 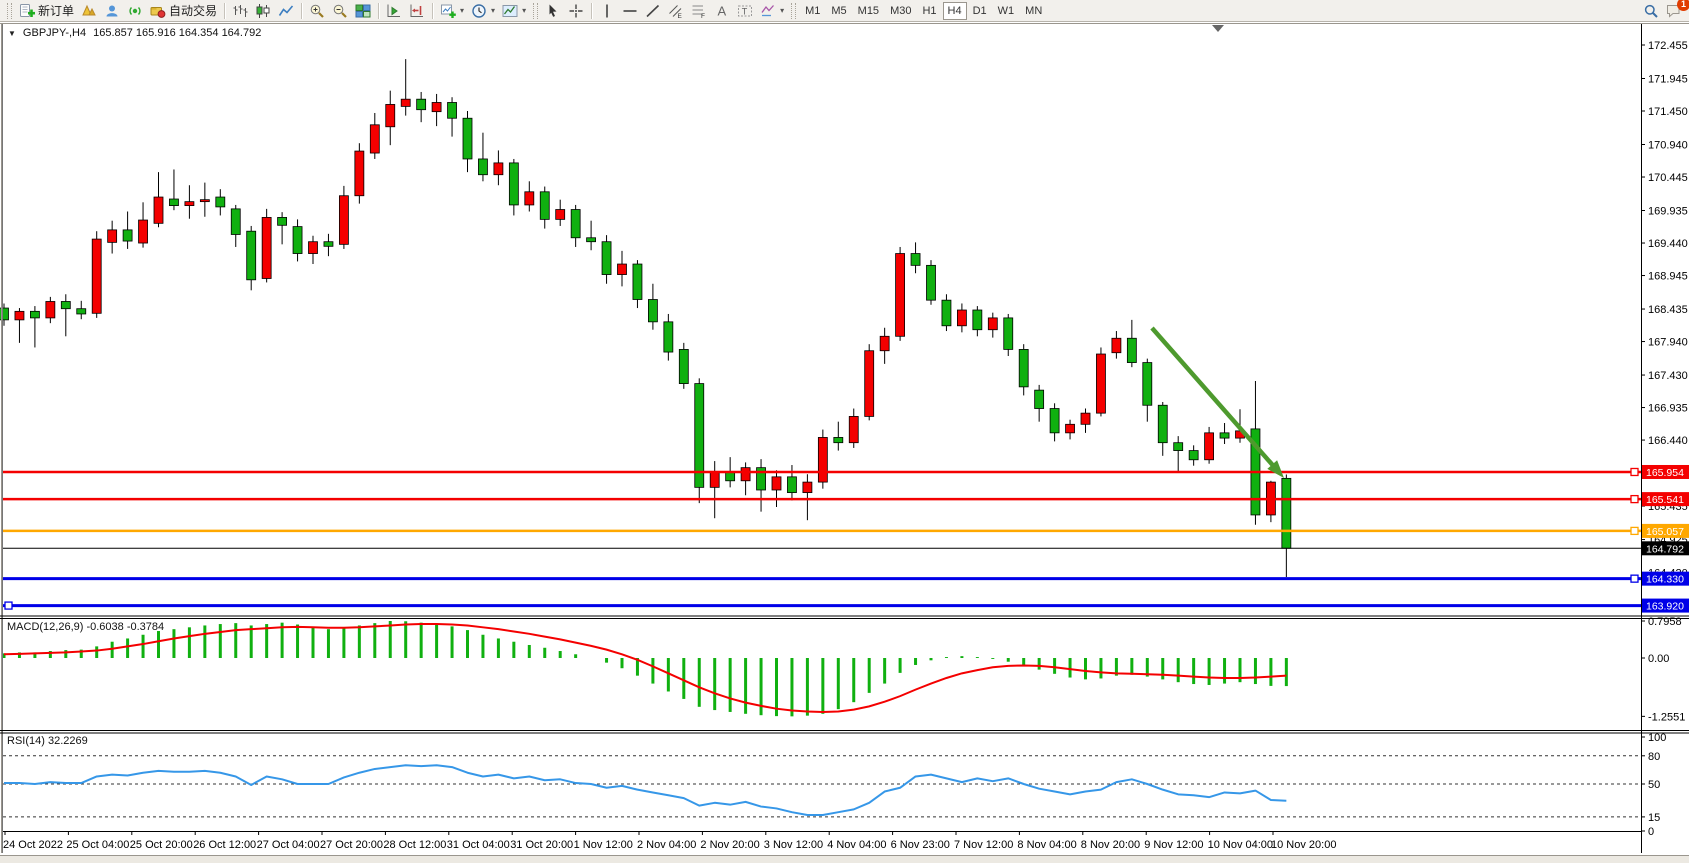 I want to click on trend-arrow-head, so click(x=1275, y=469).